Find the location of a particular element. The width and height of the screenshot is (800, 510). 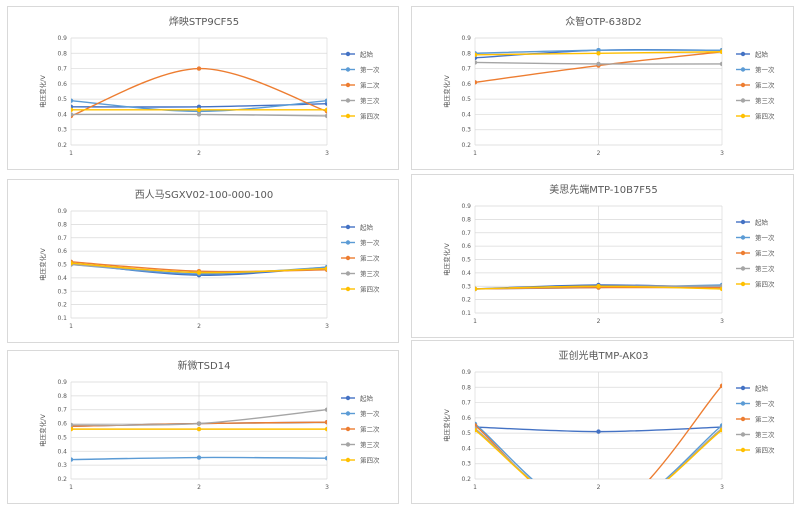

chart-title: 亚创光电TMP-AK03 is located at coordinates (603, 355).